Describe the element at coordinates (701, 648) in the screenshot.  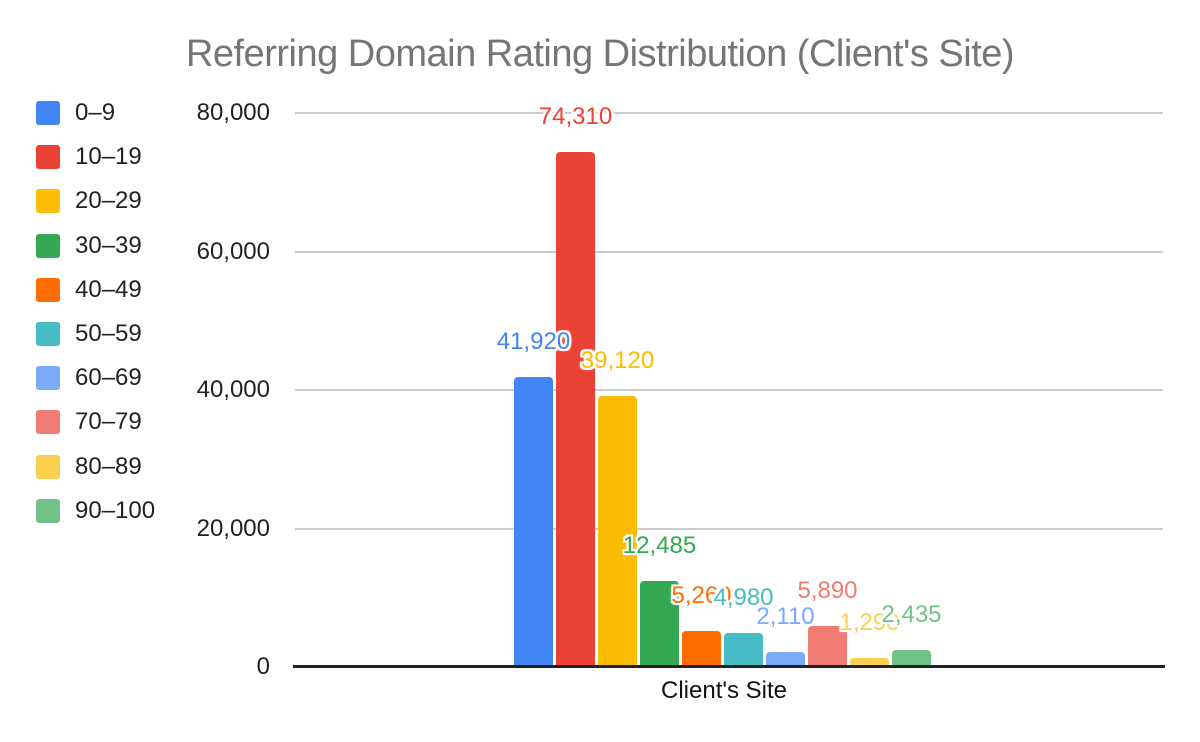
I see `bar-40–49` at that location.